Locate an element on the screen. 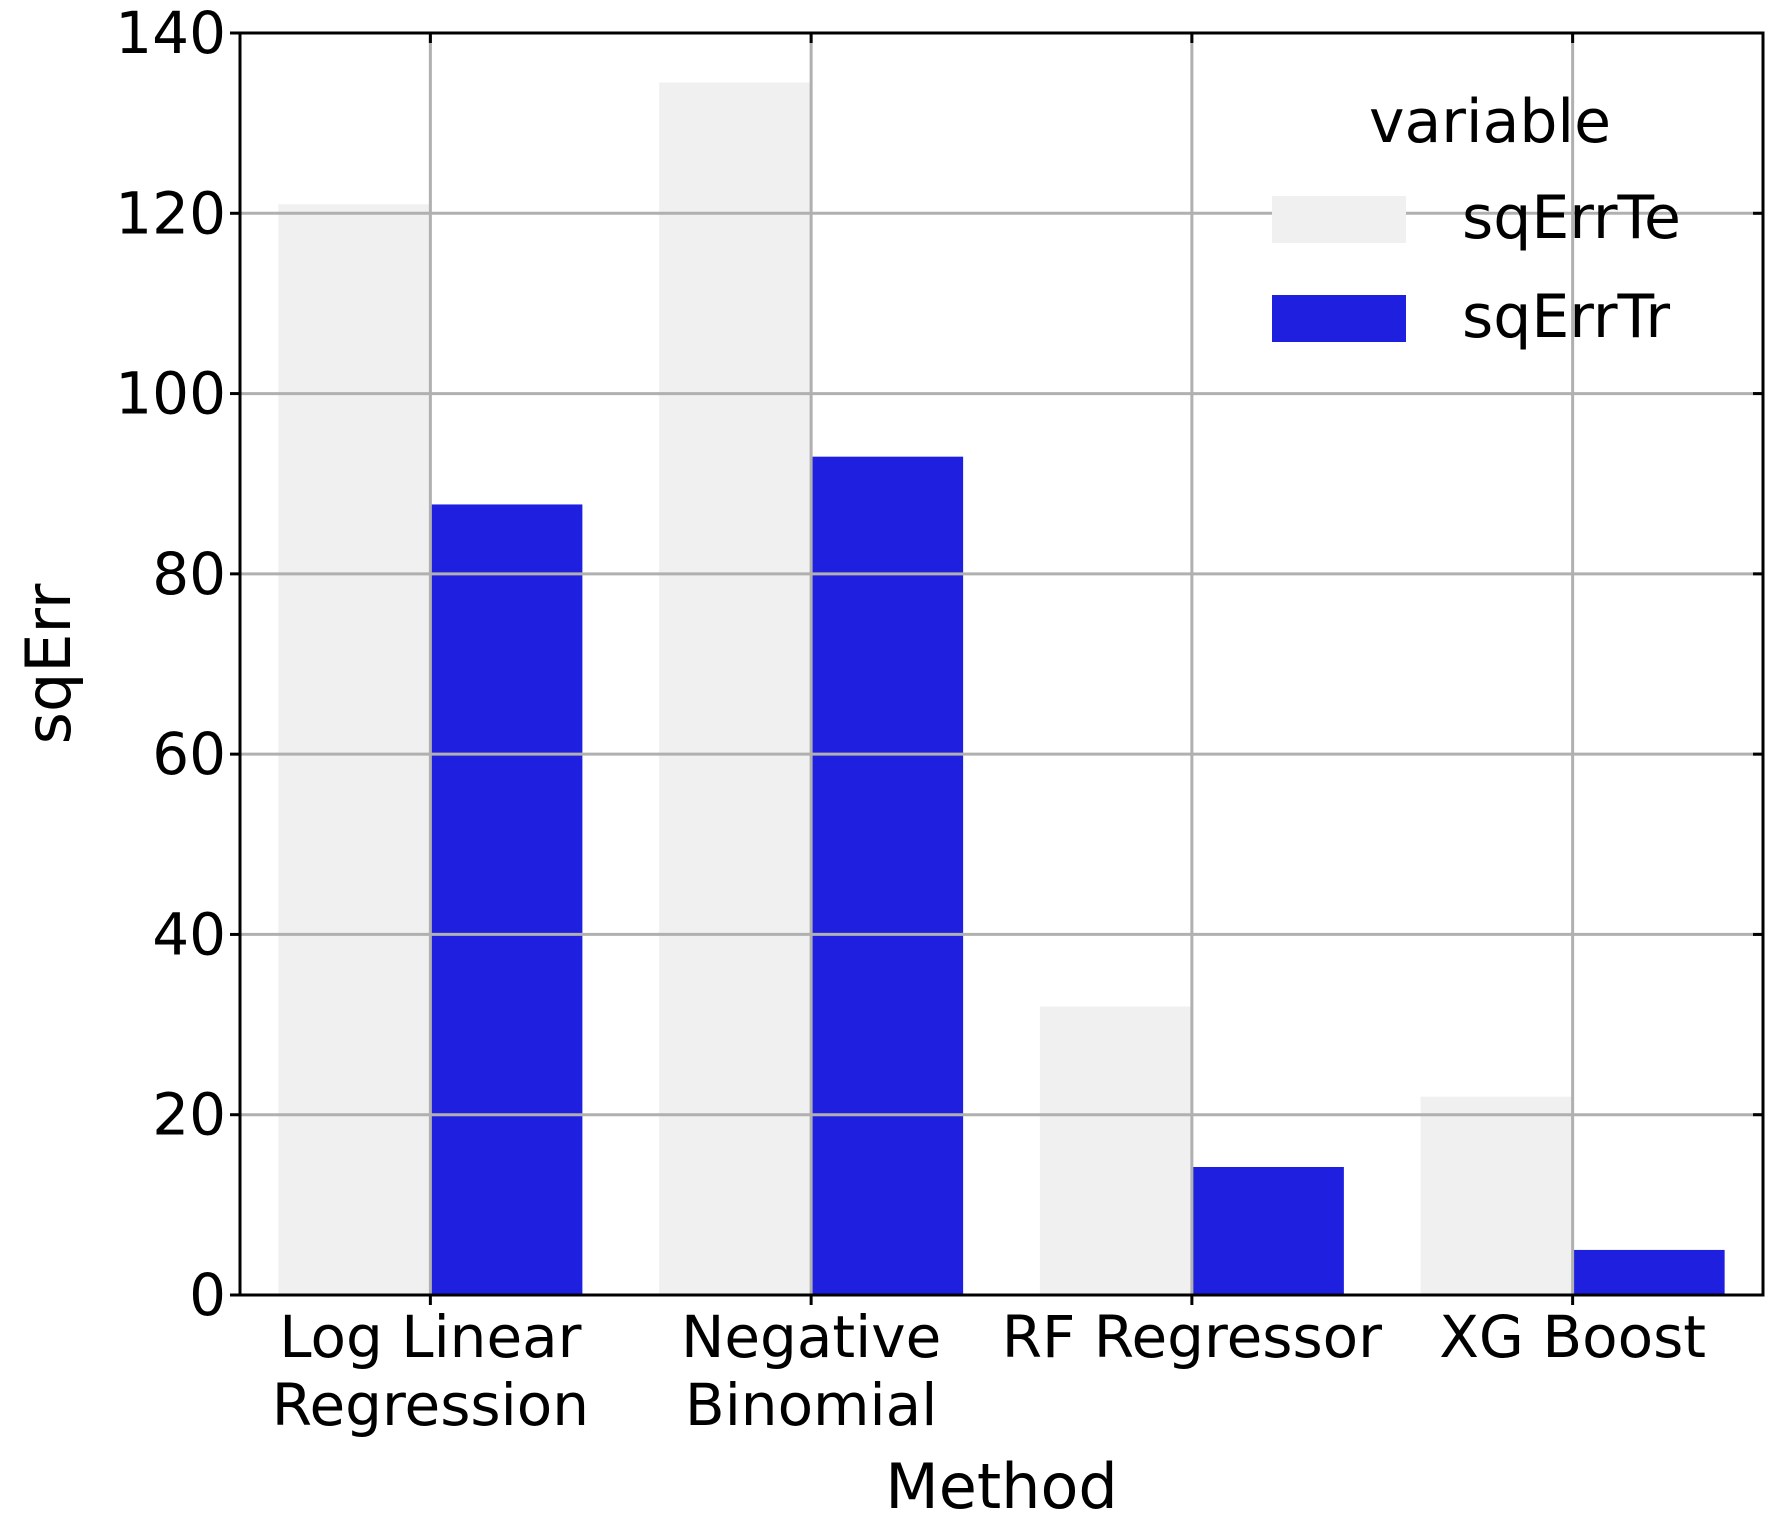 Image resolution: width=1775 pixels, height=1536 pixels. x-tick-label-line: Negative is located at coordinates (811, 1337).